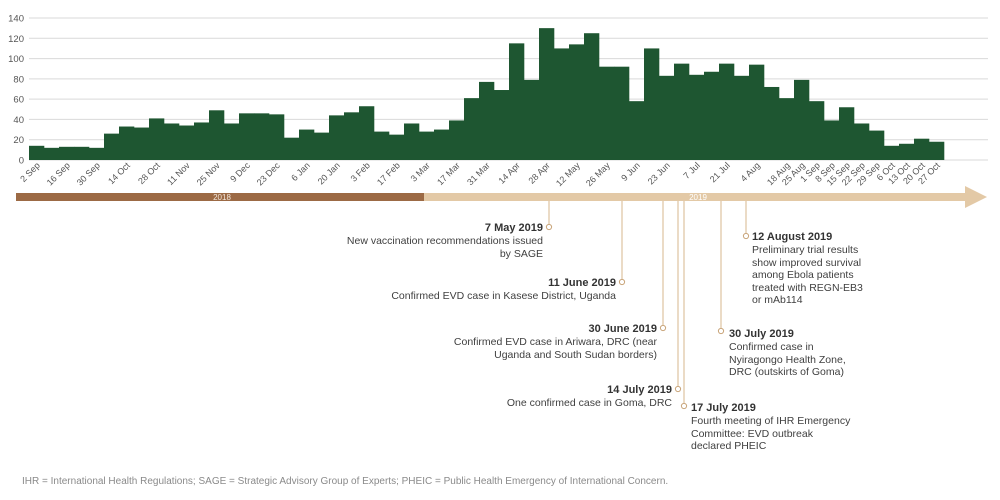  What do you see at coordinates (589, 403) in the screenshot?
I see `annotation-text: One confirmed case in Goma, DRC` at bounding box center [589, 403].